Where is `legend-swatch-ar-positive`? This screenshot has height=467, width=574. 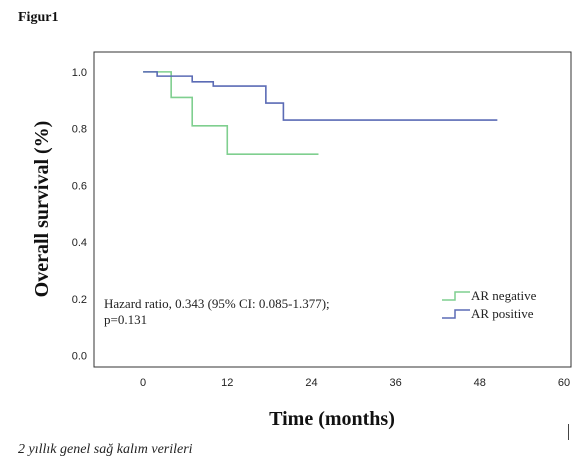
legend-swatch-ar-positive is located at coordinates (456, 314).